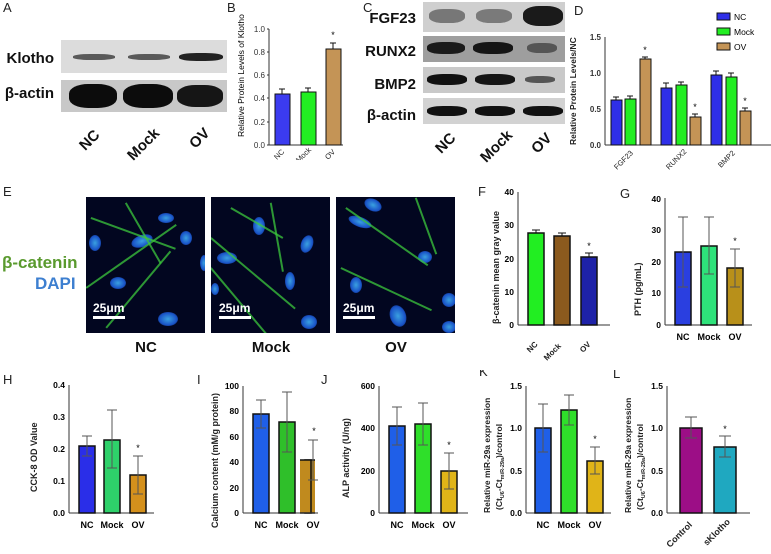  Describe the element at coordinates (231, 7) in the screenshot. I see `panel-label-b: B` at that location.